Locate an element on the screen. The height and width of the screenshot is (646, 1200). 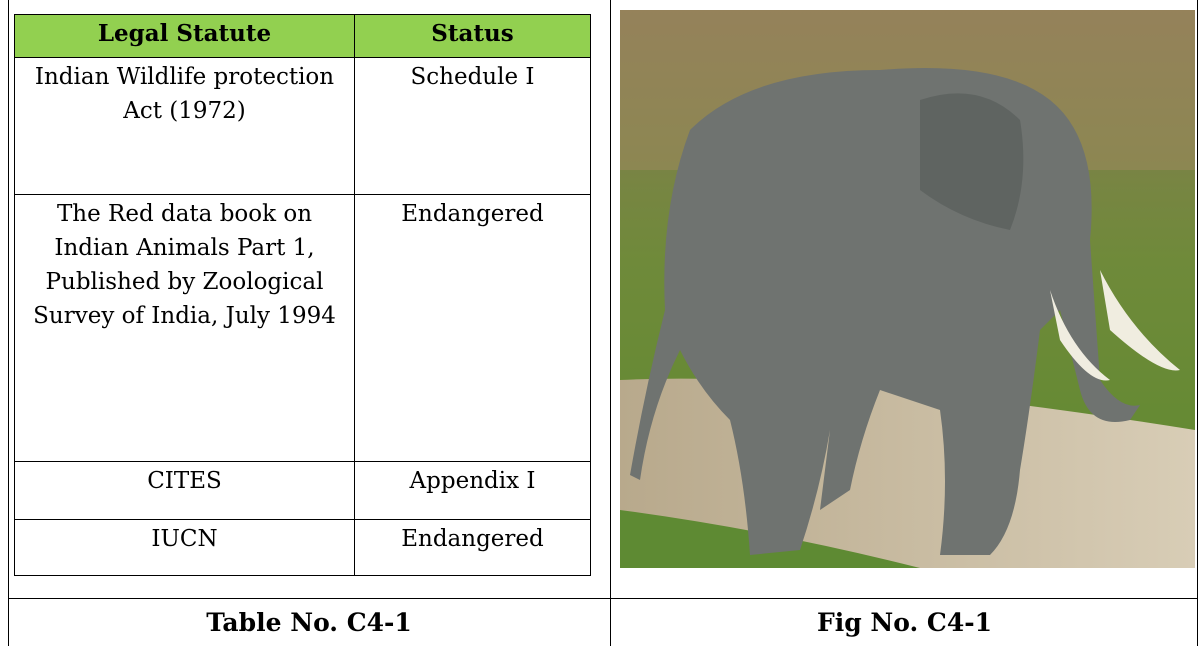
row: IUCN Endangered is located at coordinates (302, 547).